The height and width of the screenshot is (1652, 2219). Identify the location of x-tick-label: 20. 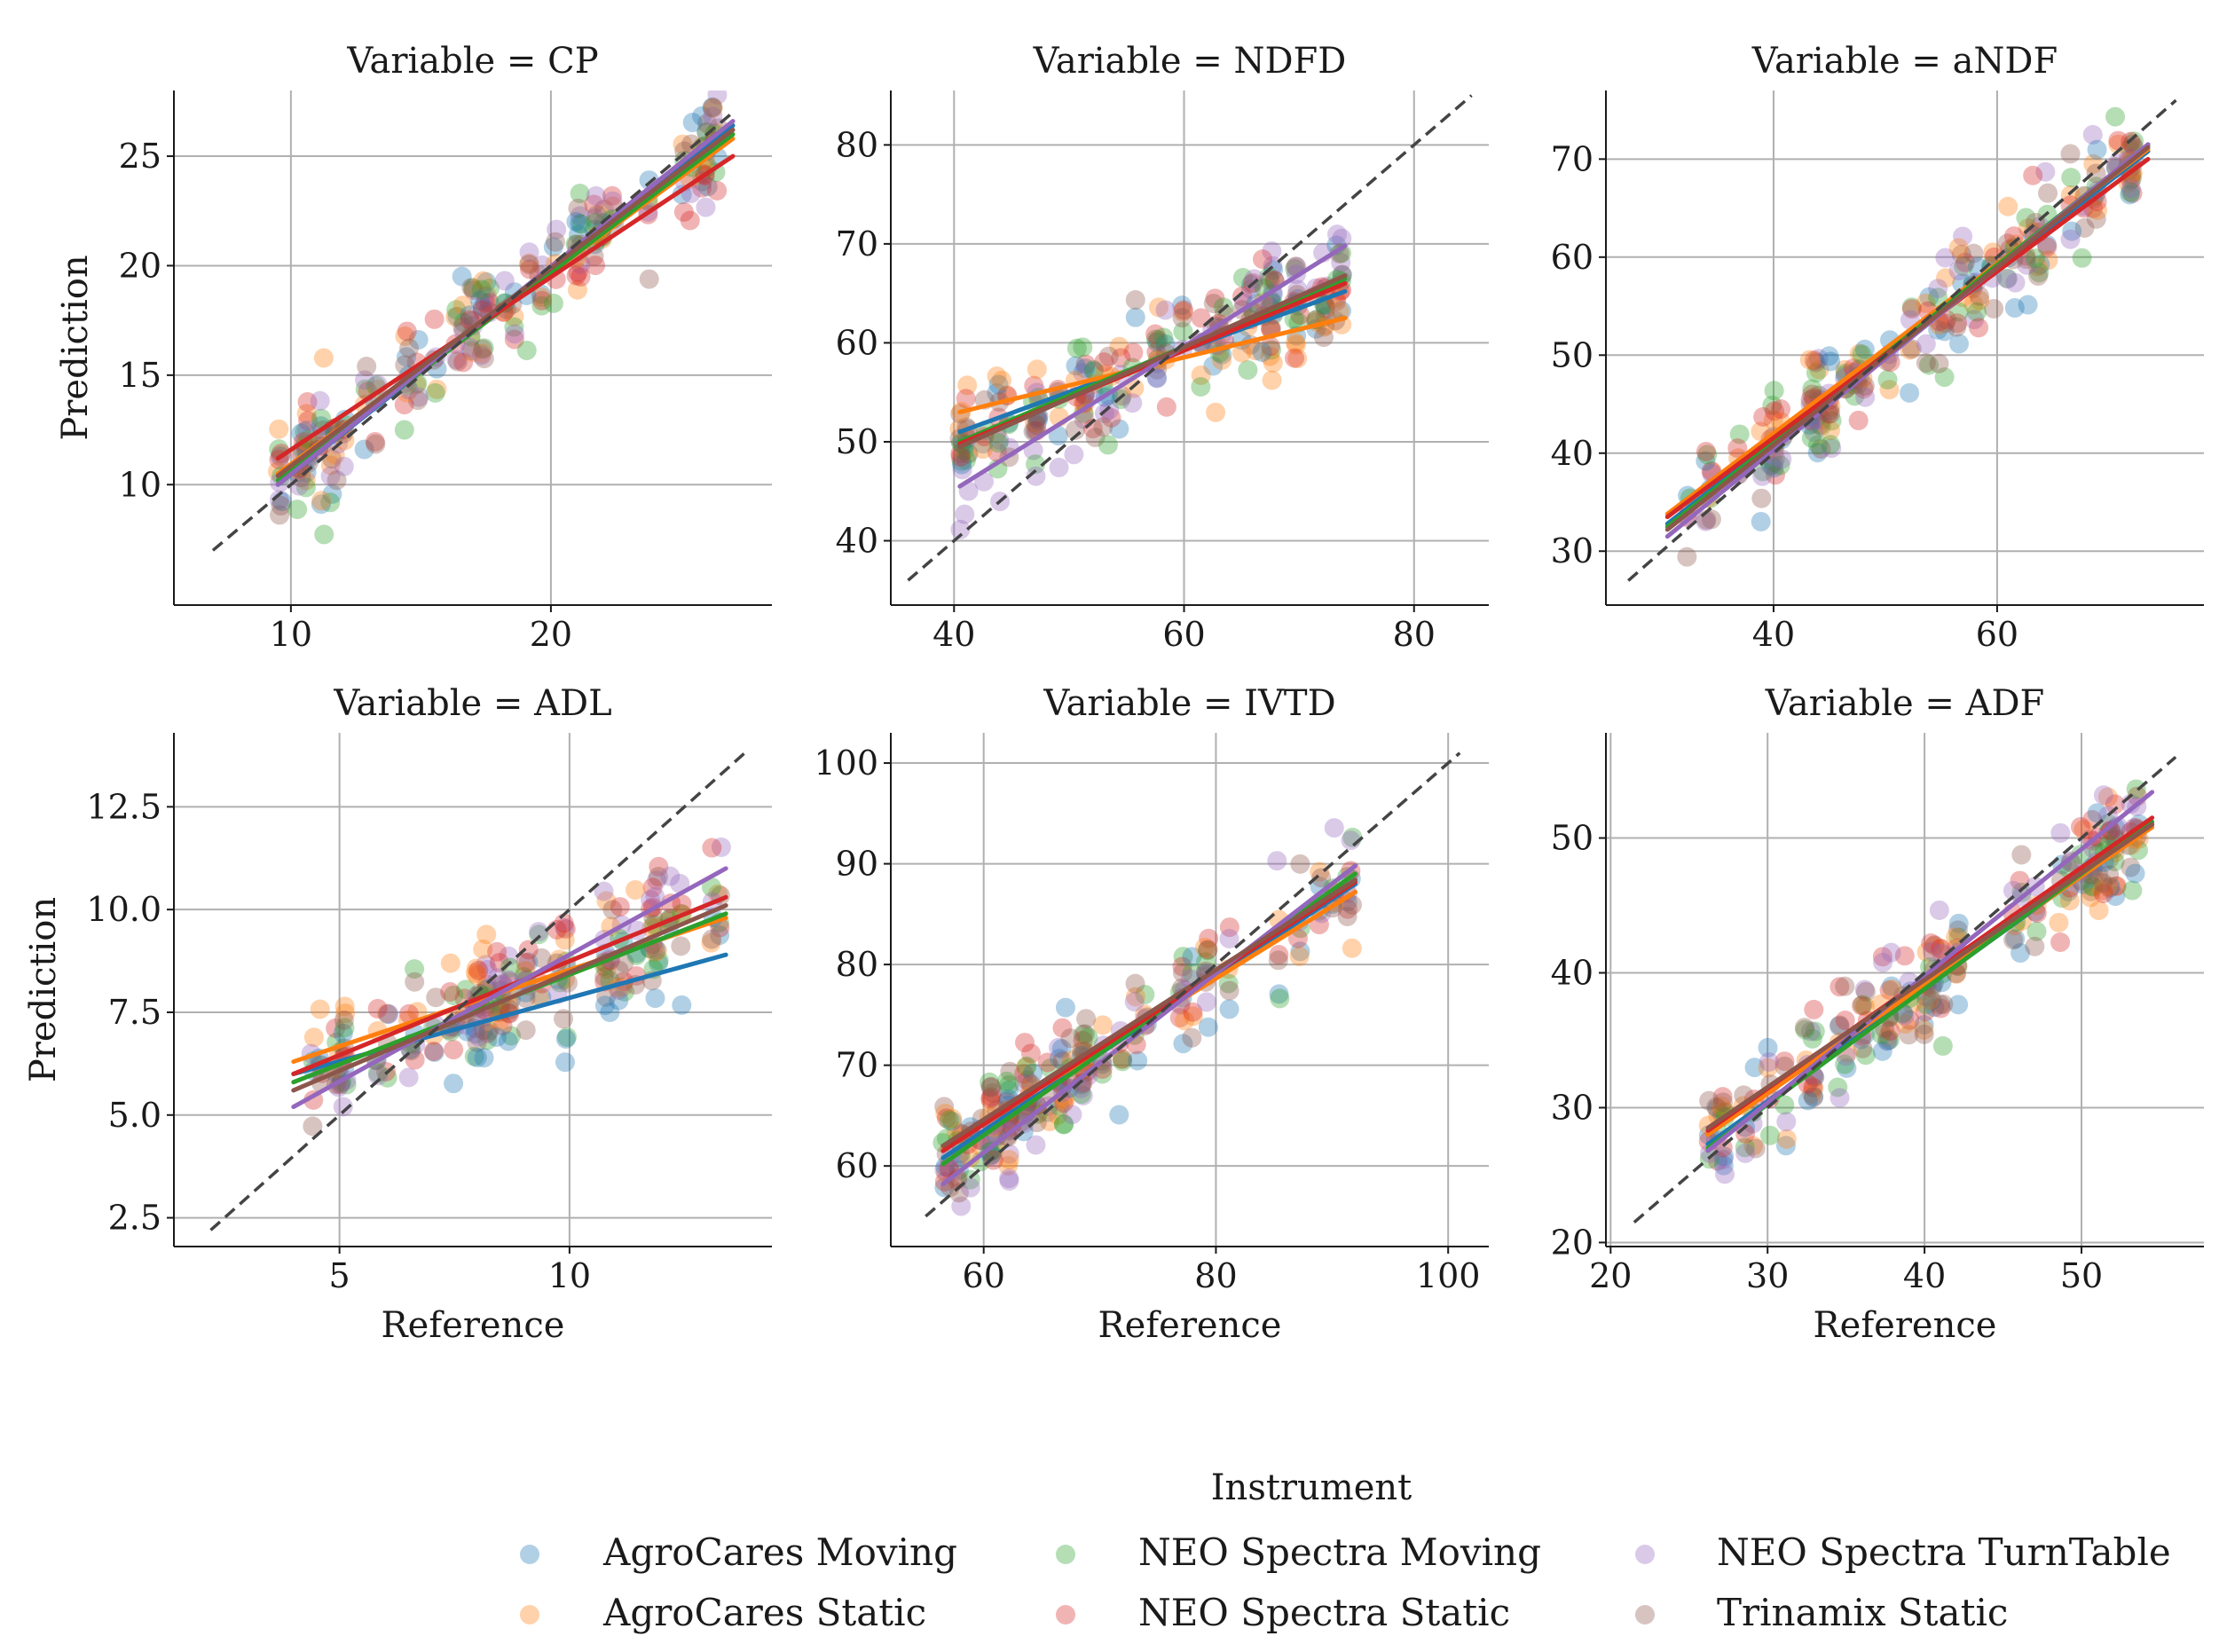
(551, 634).